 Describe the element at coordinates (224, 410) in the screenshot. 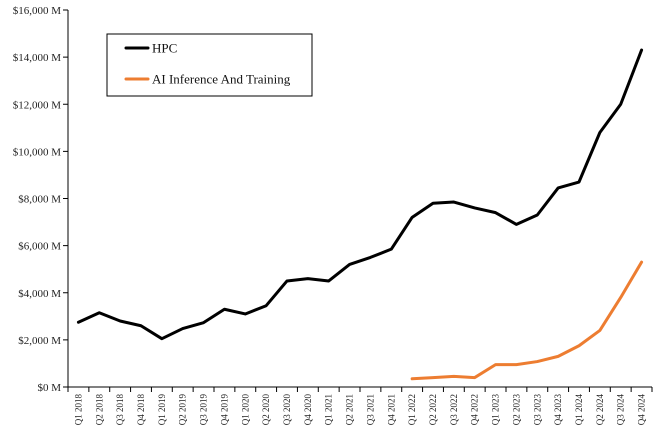

I see `x-tick-label: Q4 2019` at that location.